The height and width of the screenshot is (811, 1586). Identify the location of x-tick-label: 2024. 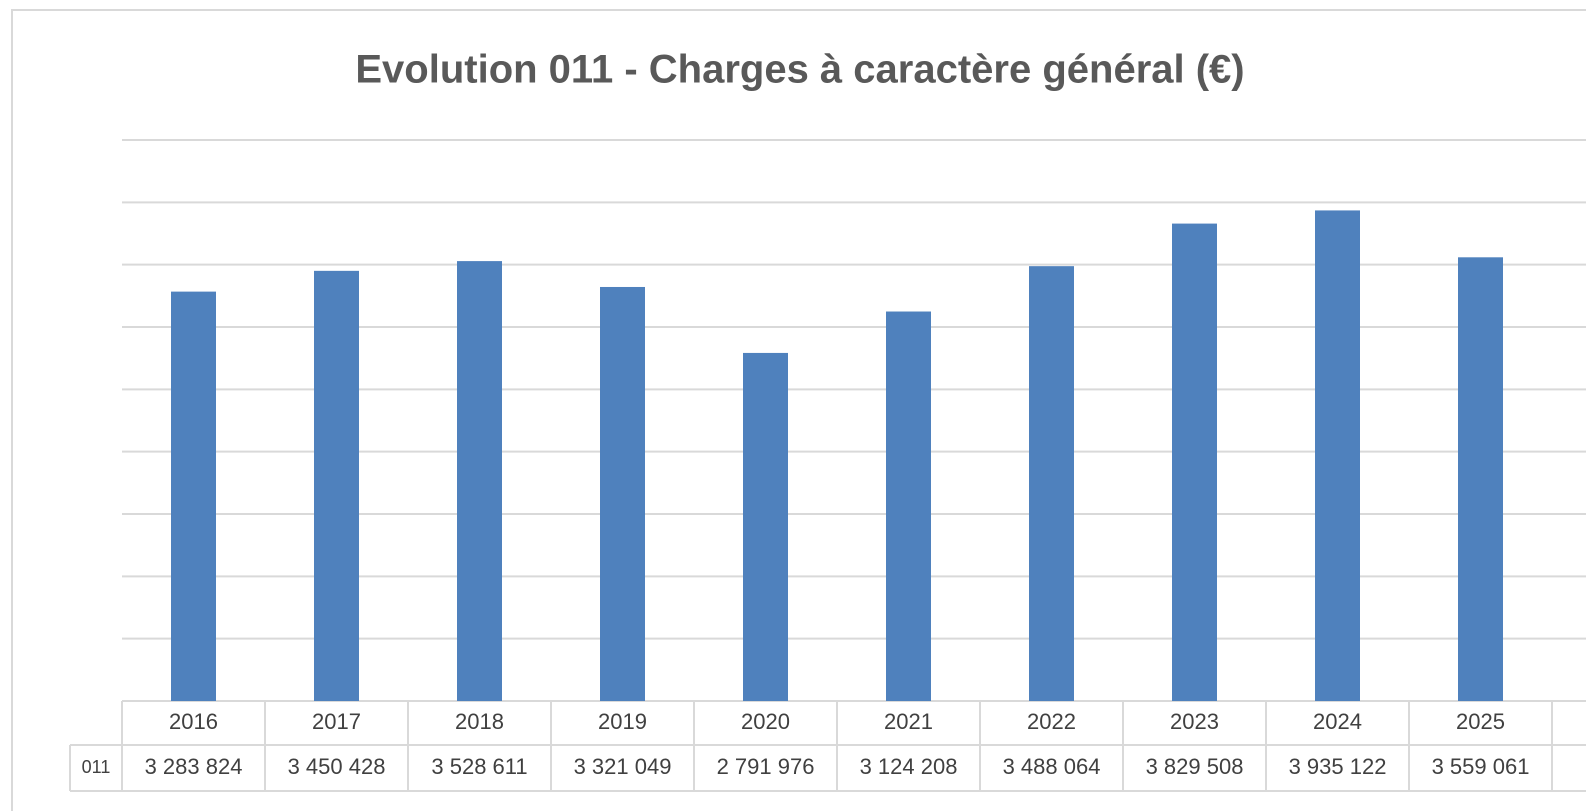
(1337, 721).